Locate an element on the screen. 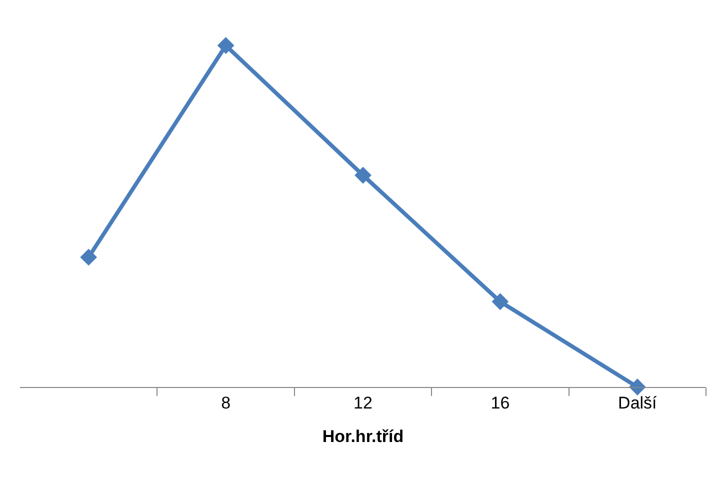  x-tick-label: 8 is located at coordinates (226, 402).